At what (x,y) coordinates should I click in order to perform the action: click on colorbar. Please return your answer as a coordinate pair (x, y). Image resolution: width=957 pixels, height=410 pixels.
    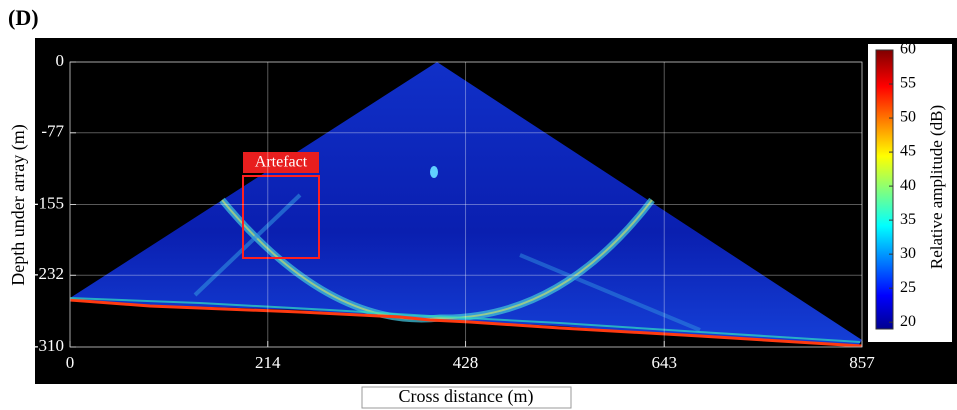
    Looking at the image, I should click on (884, 189).